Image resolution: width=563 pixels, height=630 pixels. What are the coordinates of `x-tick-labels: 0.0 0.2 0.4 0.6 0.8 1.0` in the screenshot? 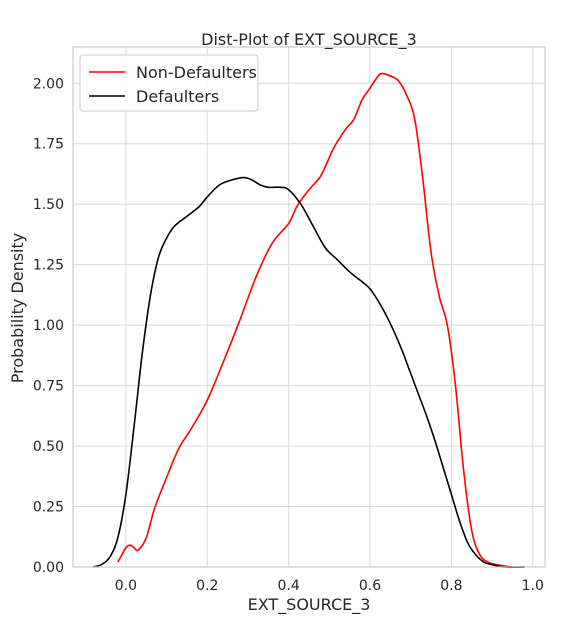 It's located at (329, 586).